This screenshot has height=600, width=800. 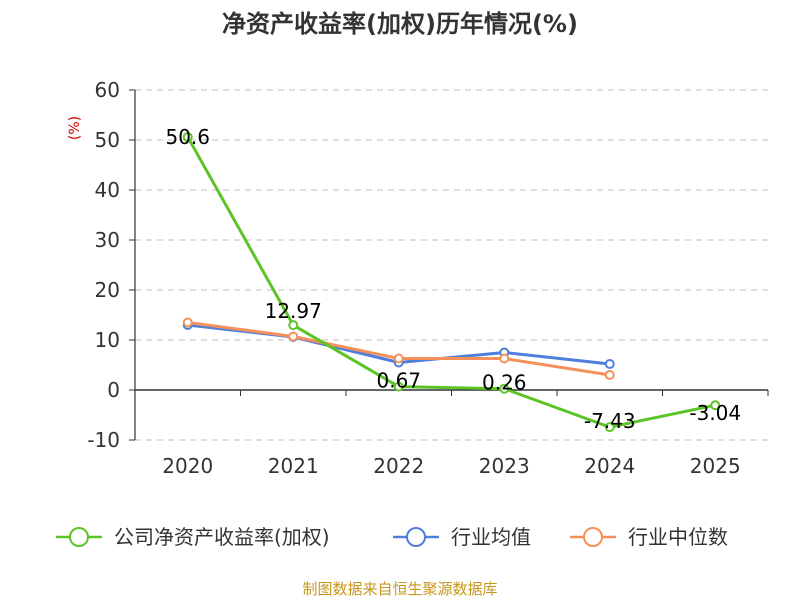 I want to click on x-tick-label: 2024, so click(x=609, y=466).